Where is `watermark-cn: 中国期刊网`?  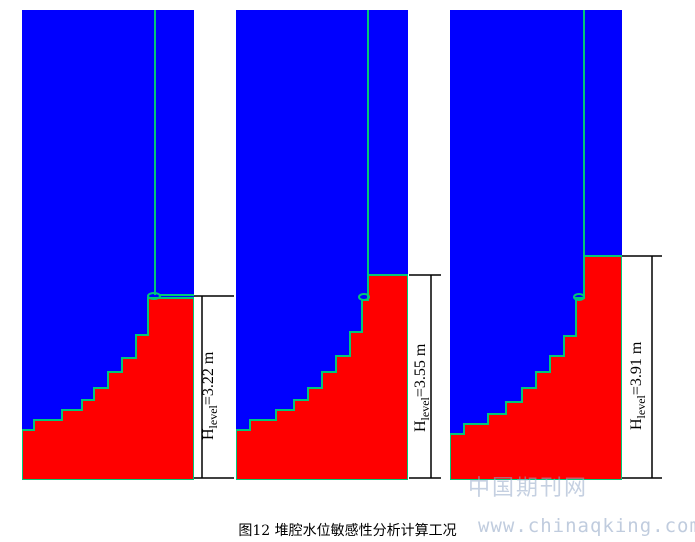 watermark-cn: 中国期刊网 is located at coordinates (528, 488).